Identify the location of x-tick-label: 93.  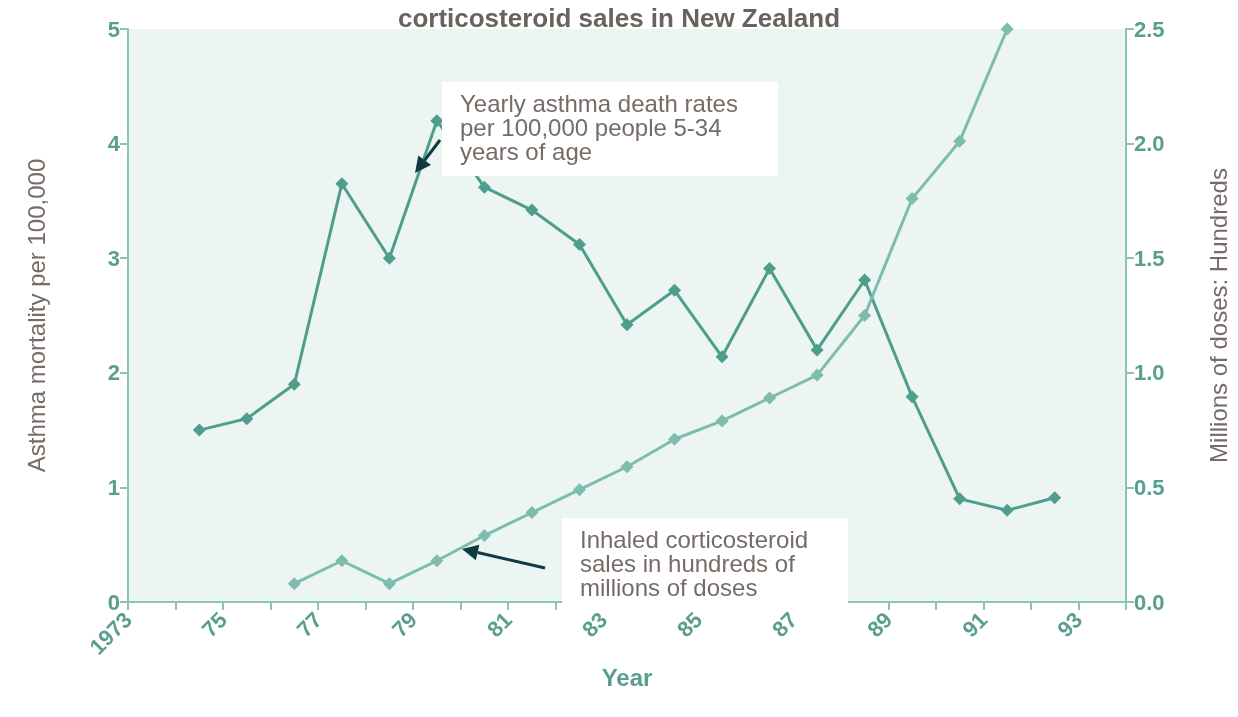
(1070, 625).